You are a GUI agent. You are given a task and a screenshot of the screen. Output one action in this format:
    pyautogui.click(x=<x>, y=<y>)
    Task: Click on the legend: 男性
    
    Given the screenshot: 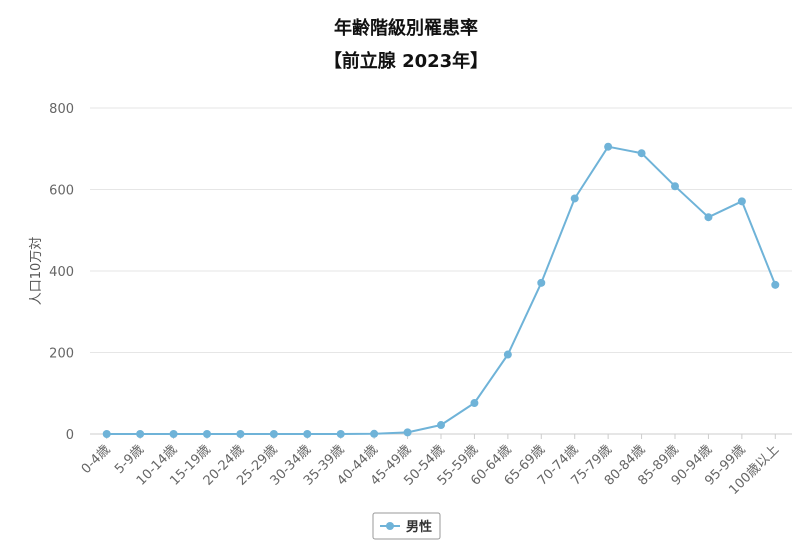 What is the action you would take?
    pyautogui.click(x=406, y=526)
    